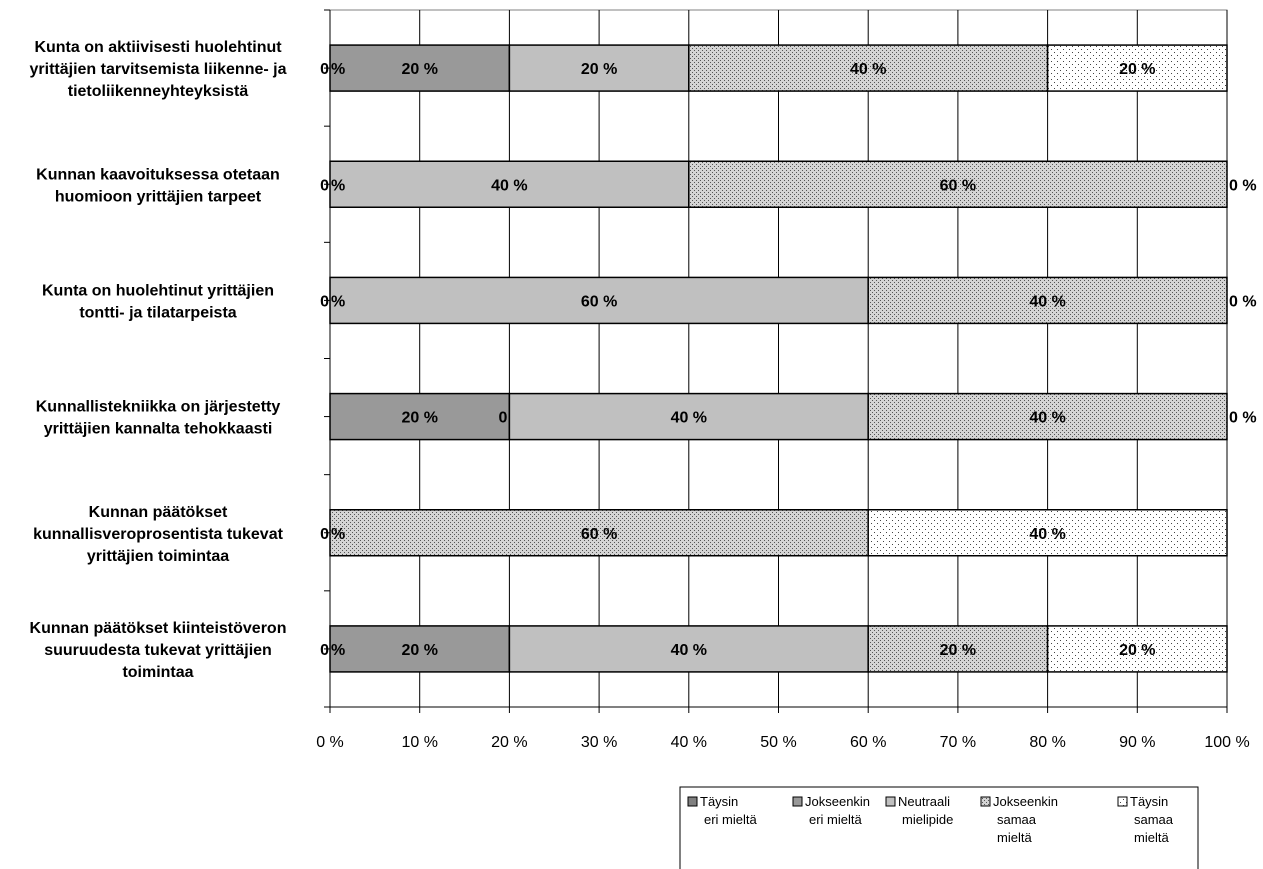 This screenshot has width=1263, height=869. I want to click on legend-label: Jokseenkin eri mieltä, so click(837, 810).